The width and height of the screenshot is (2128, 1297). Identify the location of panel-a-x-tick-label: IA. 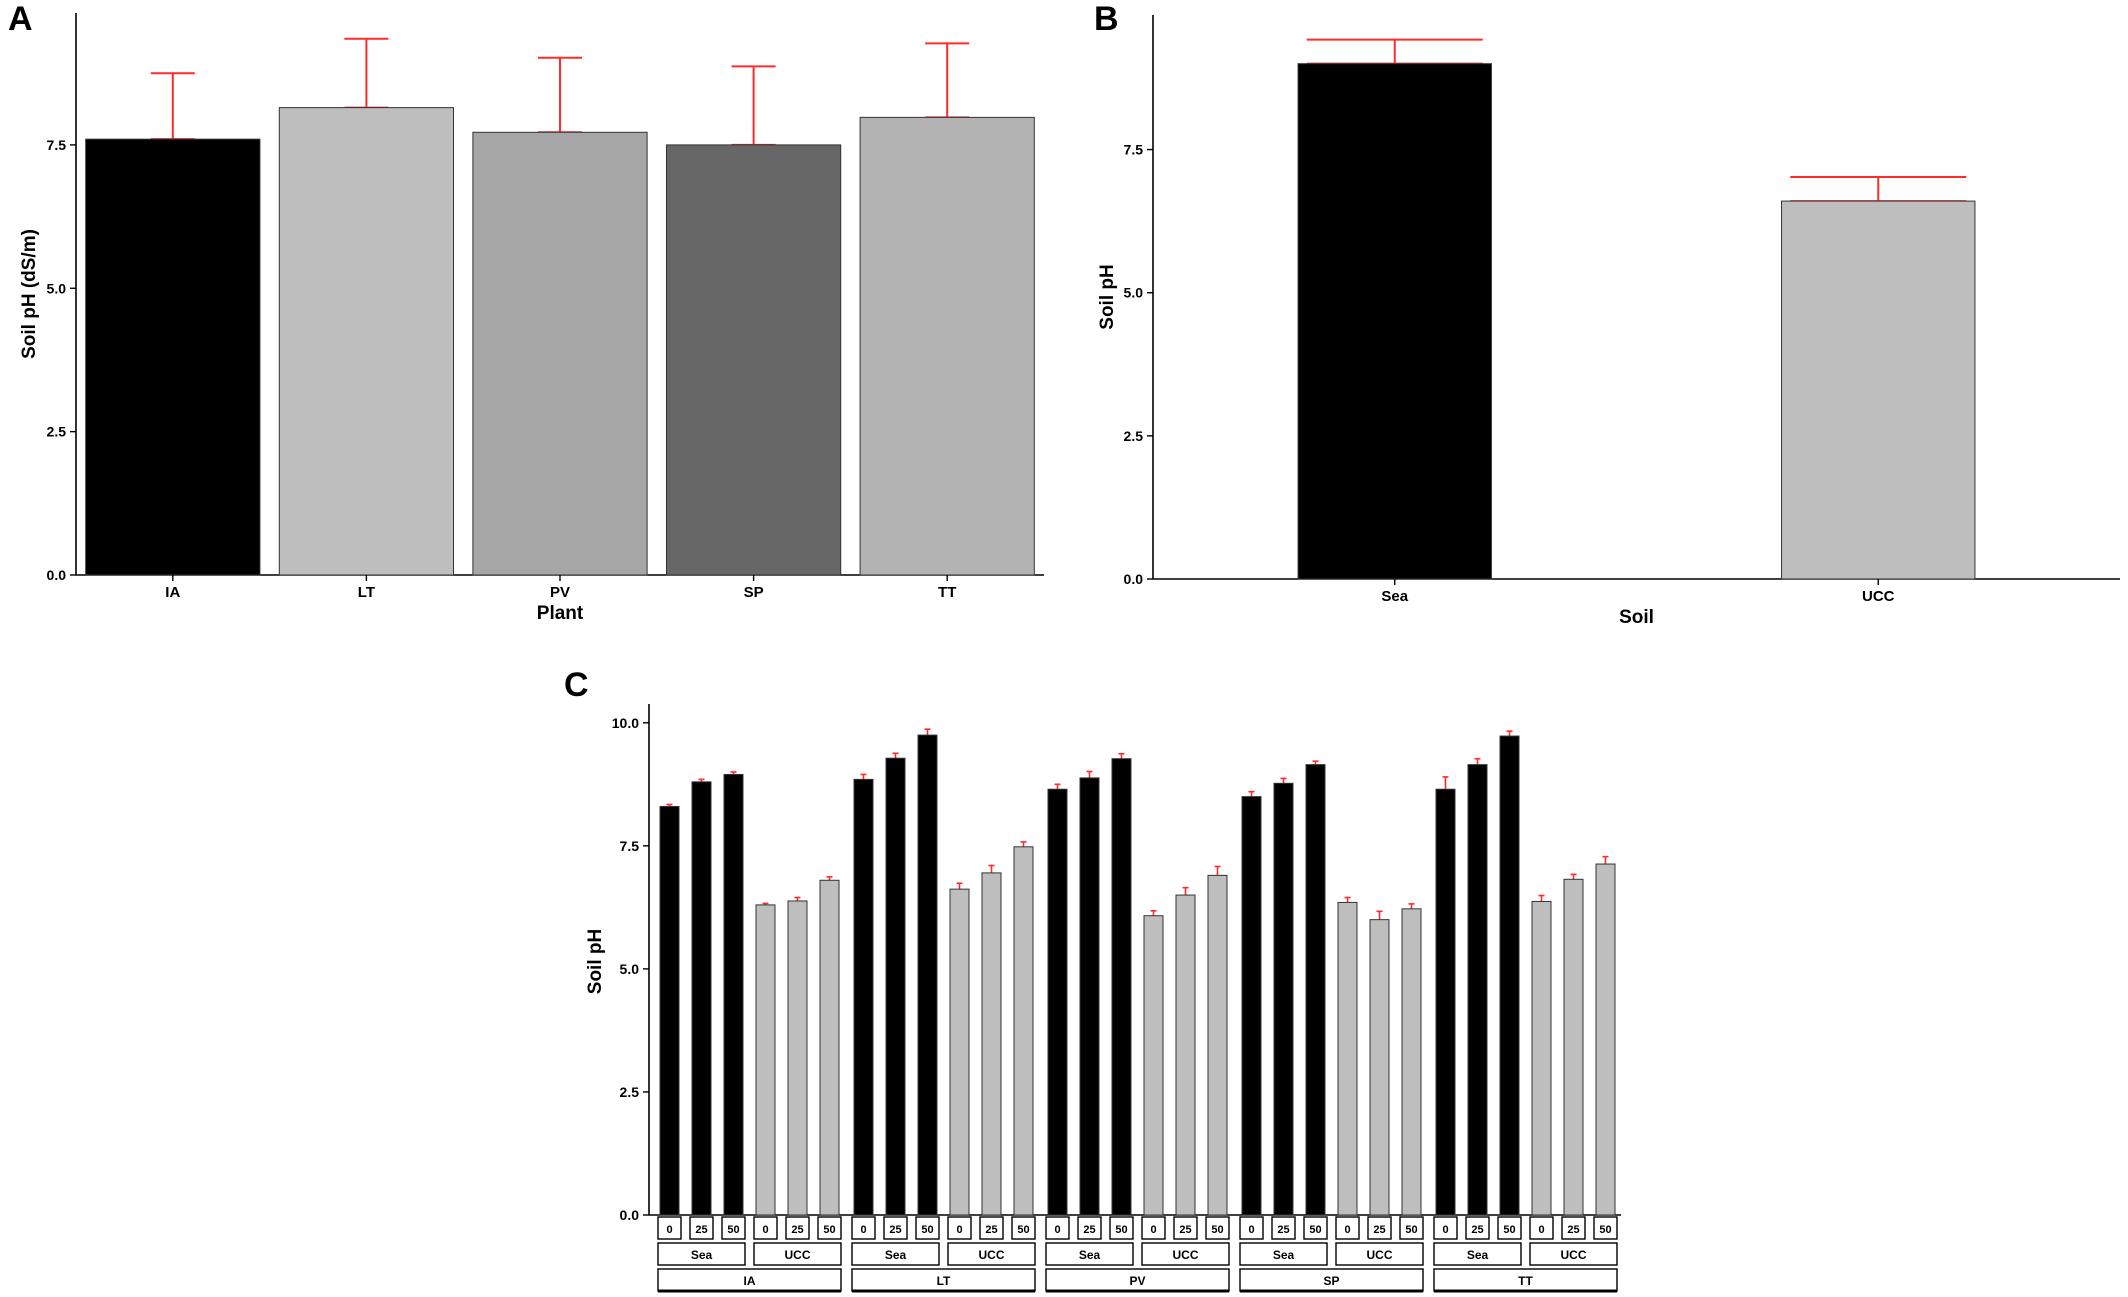
(172, 592).